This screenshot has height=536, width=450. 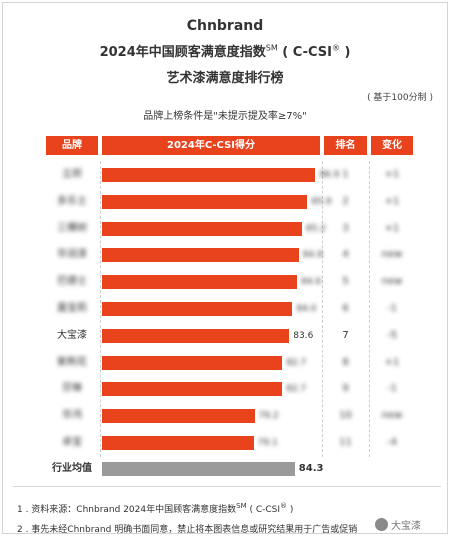 I want to click on brand-name: 嘉宝莉, so click(x=72, y=308).